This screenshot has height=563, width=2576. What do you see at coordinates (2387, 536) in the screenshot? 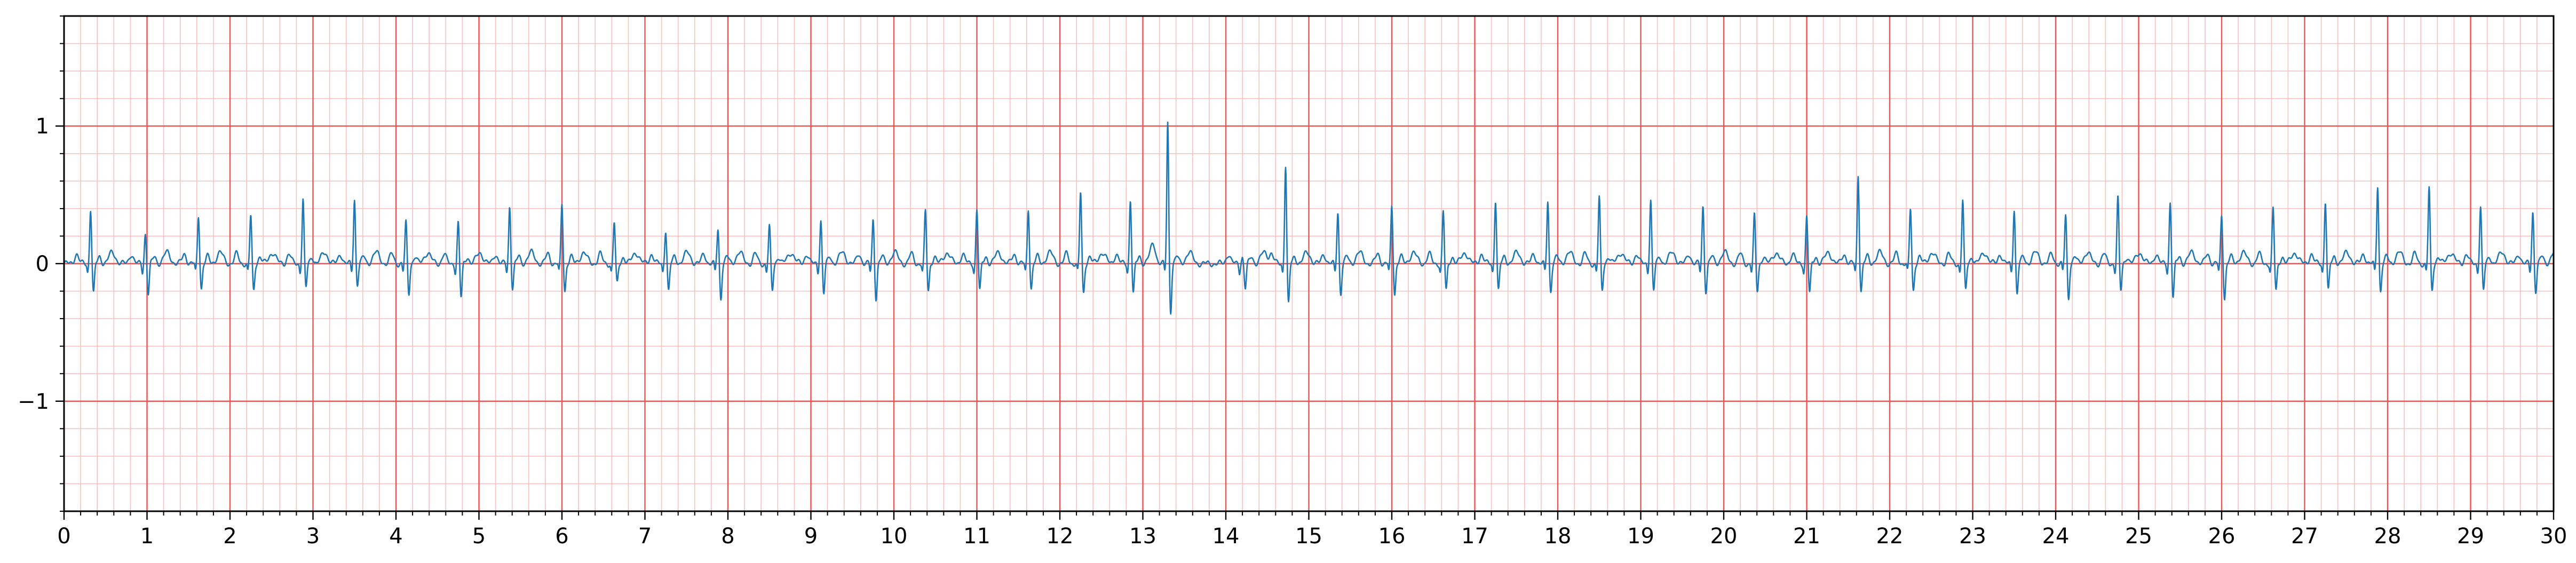
I see `x-tick-label: 28` at bounding box center [2387, 536].